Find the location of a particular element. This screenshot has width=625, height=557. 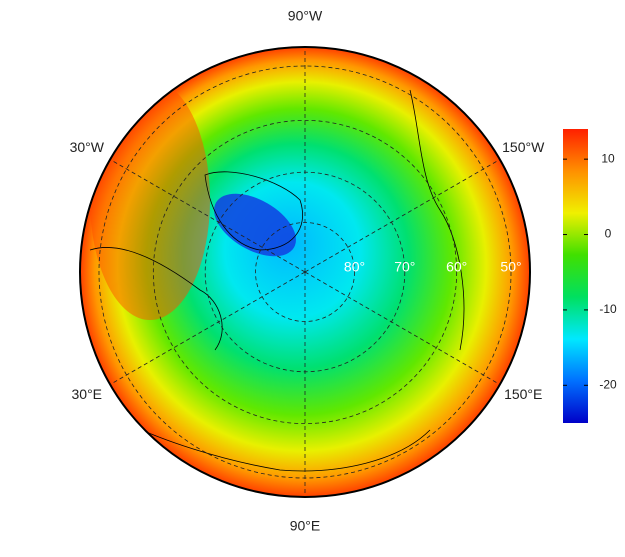

colorbar-tick-label: -10 is located at coordinates (608, 309).